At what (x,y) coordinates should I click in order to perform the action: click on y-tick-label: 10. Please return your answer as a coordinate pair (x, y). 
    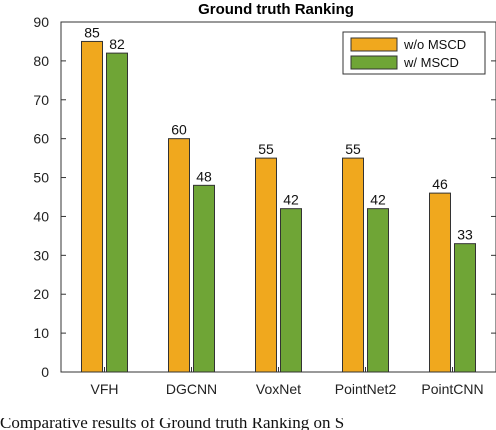
    Looking at the image, I should click on (41, 333).